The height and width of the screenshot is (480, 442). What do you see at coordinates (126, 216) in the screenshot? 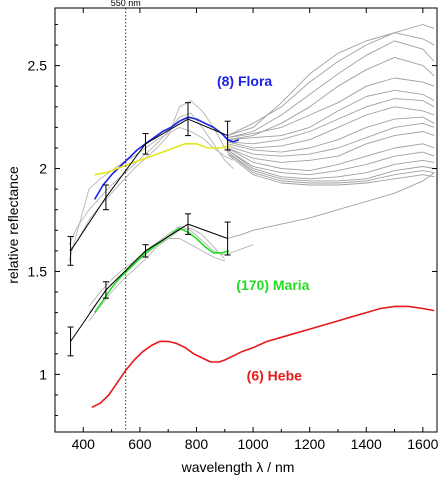
I see `reference-layer: 550 nm` at bounding box center [126, 216].